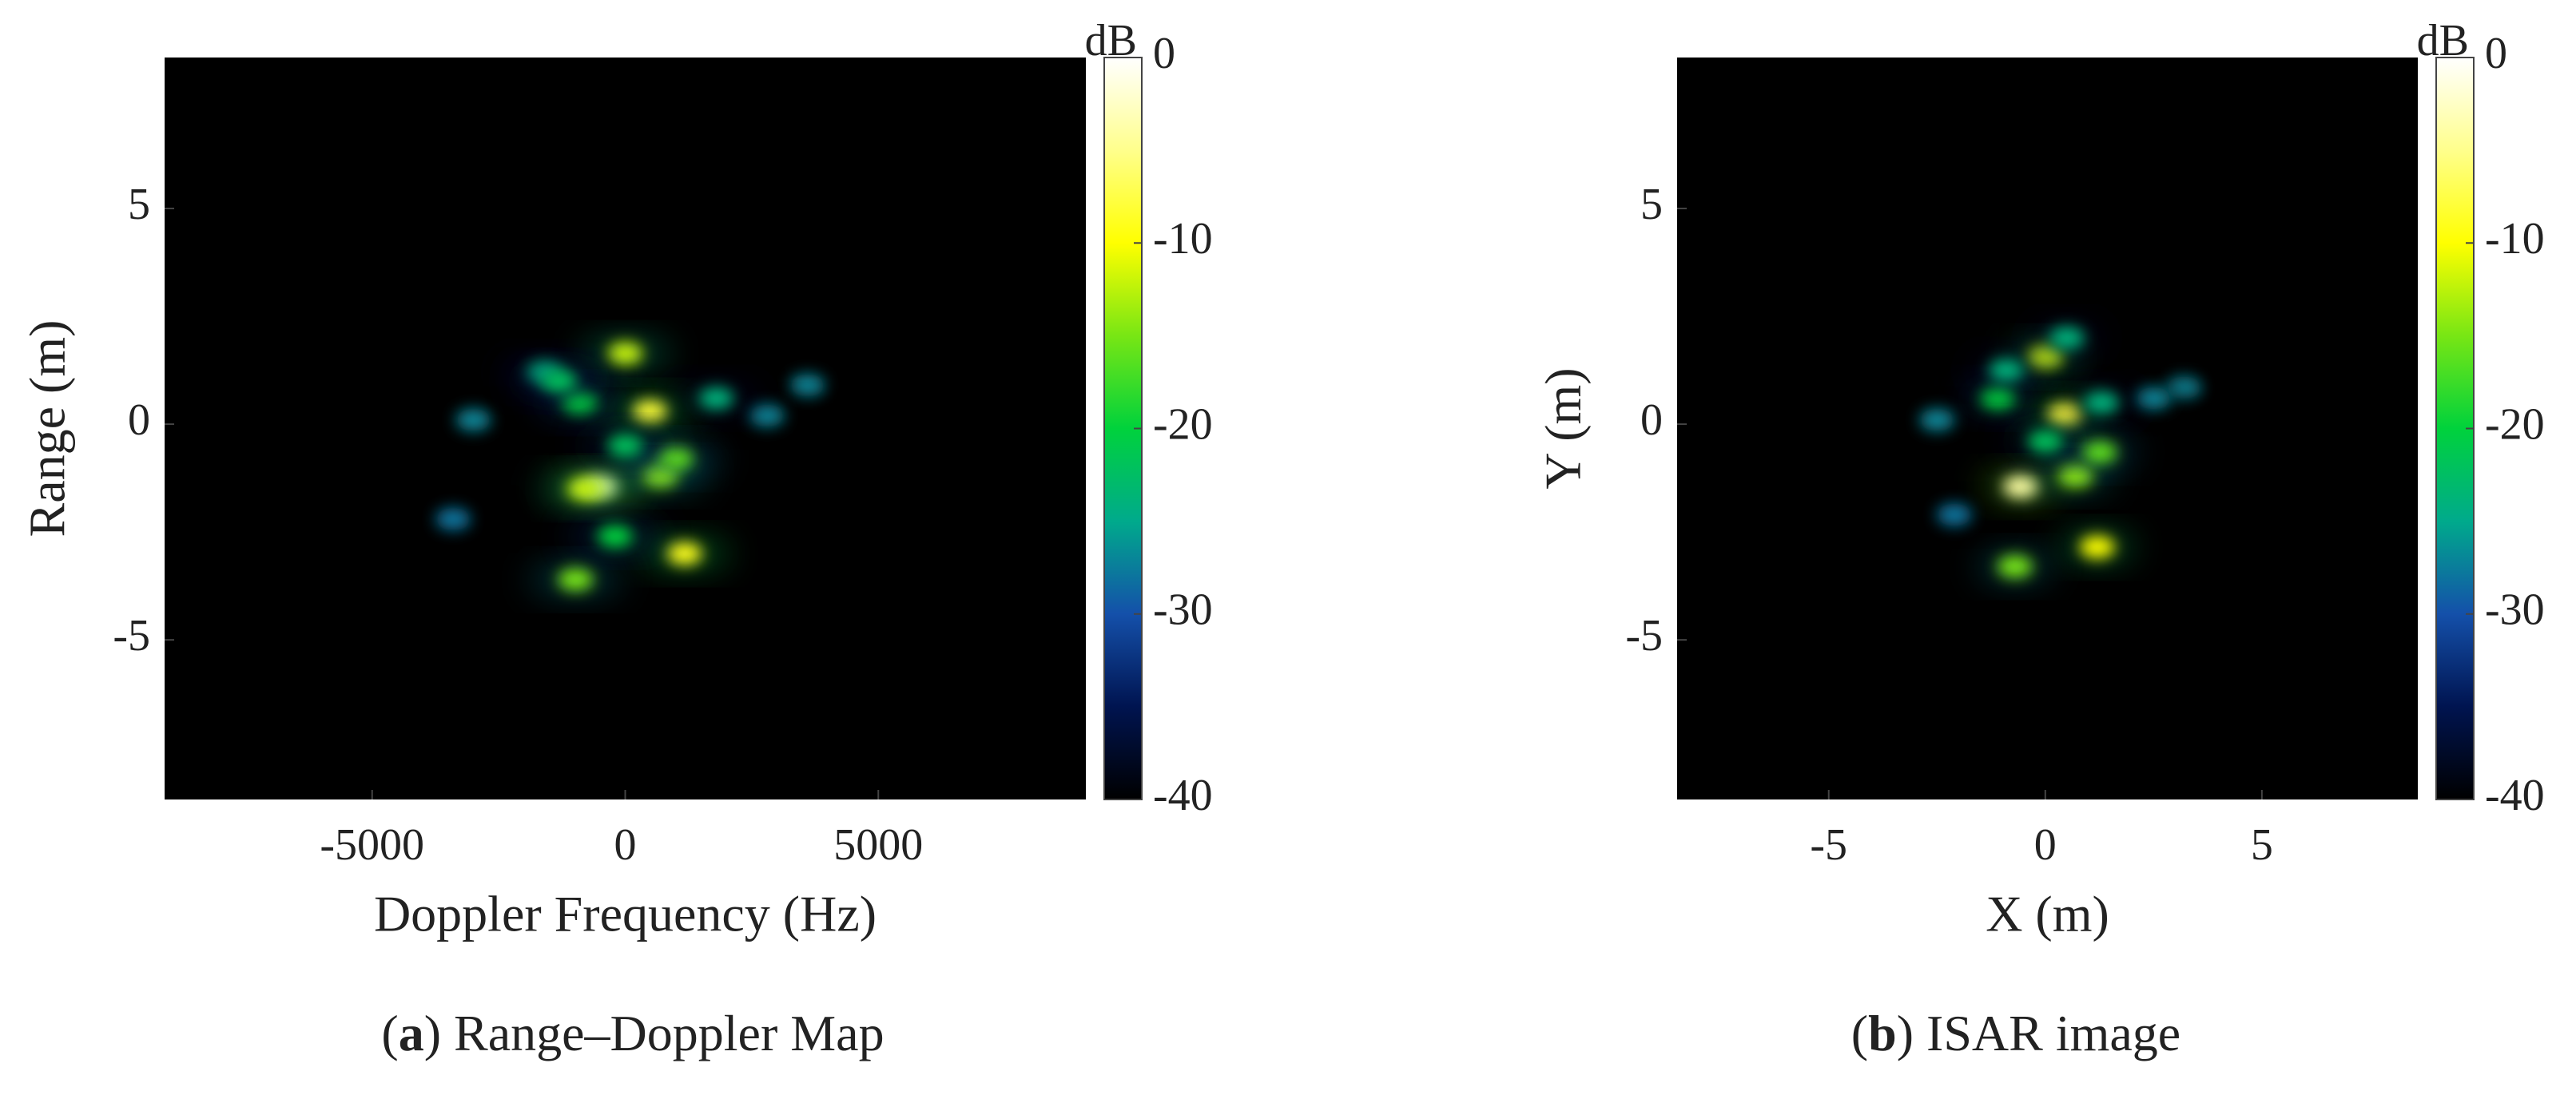 This screenshot has width=2576, height=1095. Describe the element at coordinates (47, 429) in the screenshot. I see `y-axis-title: Range (m)` at that location.